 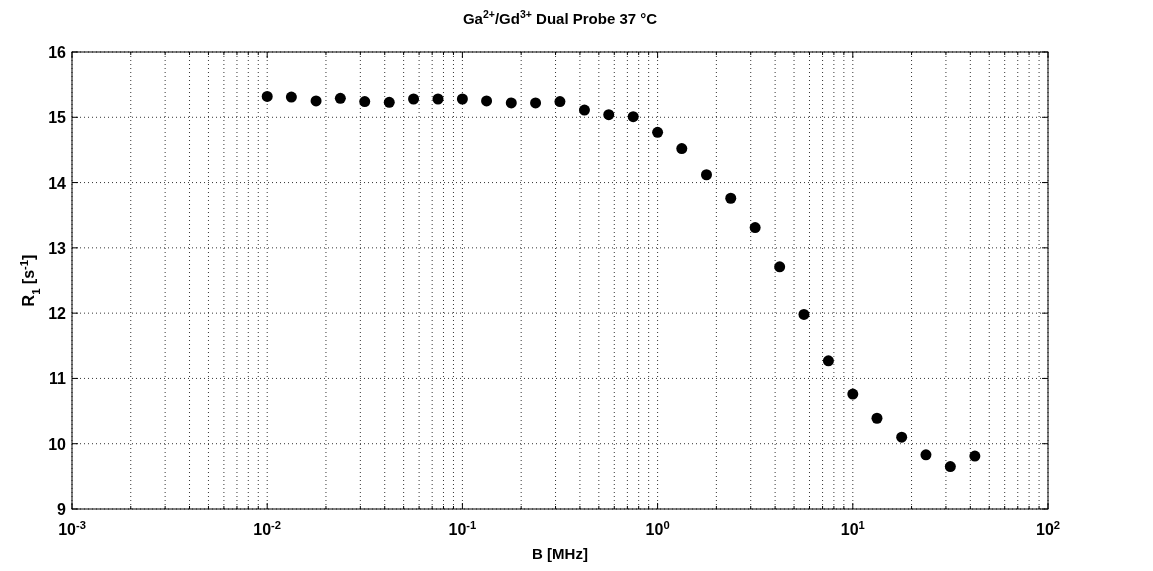 What do you see at coordinates (267, 528) in the screenshot?
I see `x-tick-label: 10$^{-2}$` at bounding box center [267, 528].